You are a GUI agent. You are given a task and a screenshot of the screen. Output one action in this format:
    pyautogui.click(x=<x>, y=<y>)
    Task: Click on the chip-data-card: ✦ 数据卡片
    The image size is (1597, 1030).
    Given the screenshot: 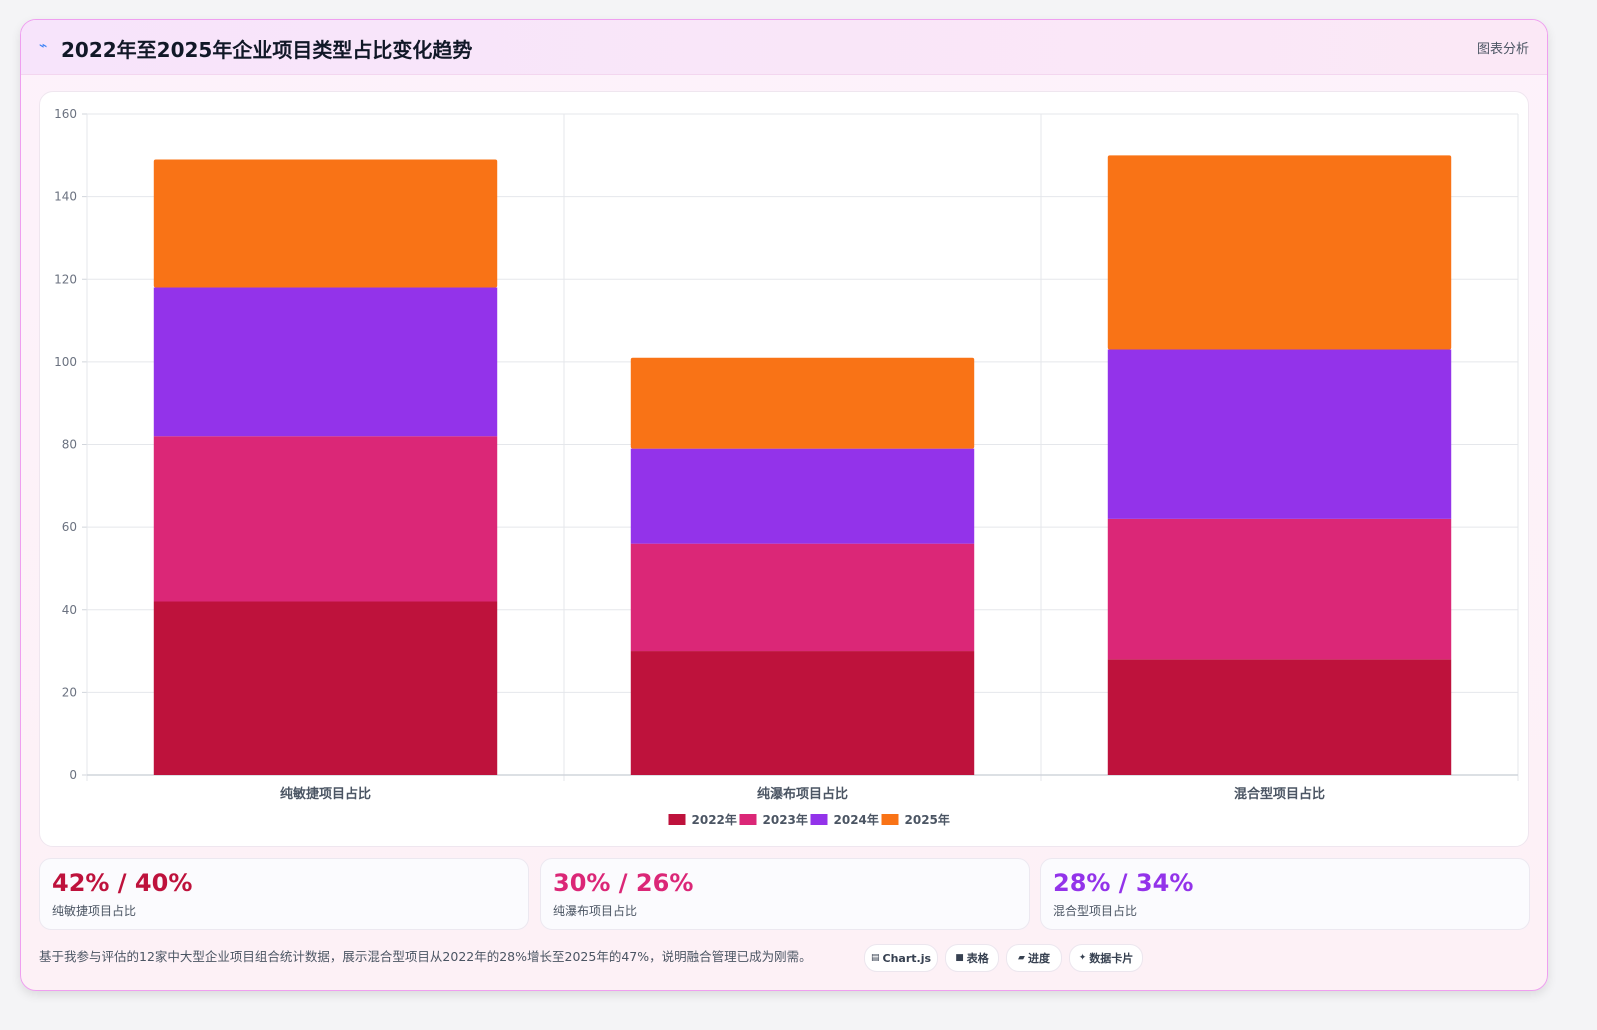 What is the action you would take?
    pyautogui.click(x=1106, y=958)
    